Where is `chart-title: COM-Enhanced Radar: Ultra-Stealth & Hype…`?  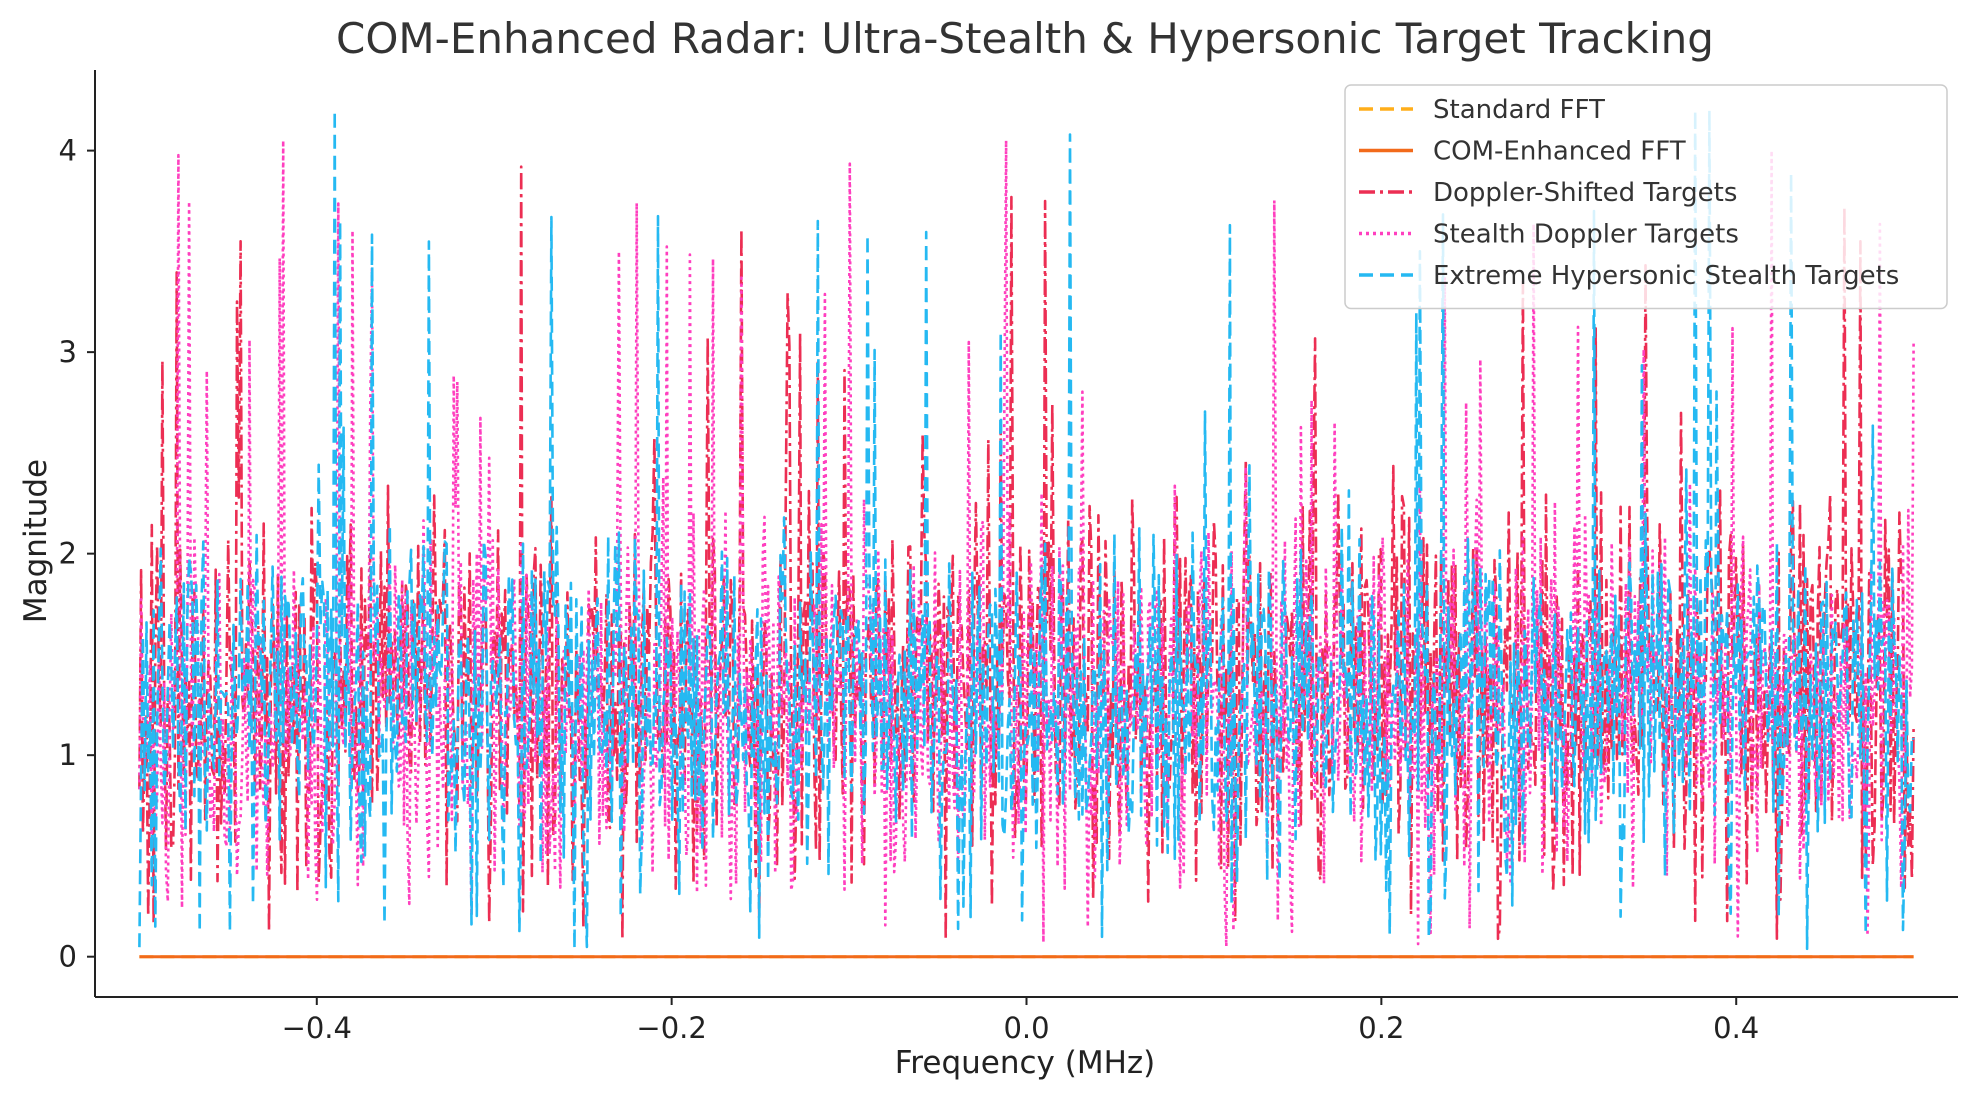 chart-title: COM-Enhanced Radar: Ultra-Stealth & Hype… is located at coordinates (1025, 38).